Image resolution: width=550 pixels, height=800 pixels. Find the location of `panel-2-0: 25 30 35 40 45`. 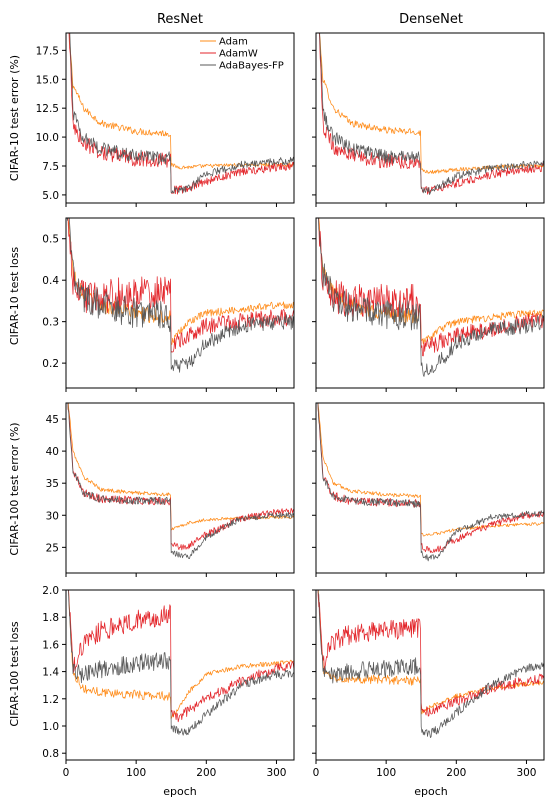

panel-2-0: 25 30 35 40 45 is located at coordinates (170, 489).